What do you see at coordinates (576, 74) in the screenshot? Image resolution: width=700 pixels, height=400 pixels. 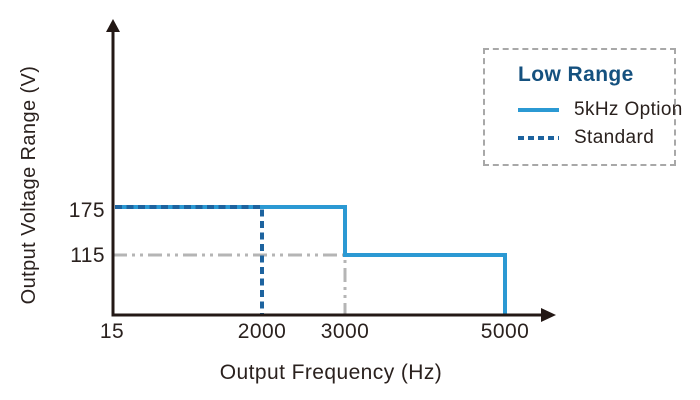 I see `legend-title: Low Range` at bounding box center [576, 74].